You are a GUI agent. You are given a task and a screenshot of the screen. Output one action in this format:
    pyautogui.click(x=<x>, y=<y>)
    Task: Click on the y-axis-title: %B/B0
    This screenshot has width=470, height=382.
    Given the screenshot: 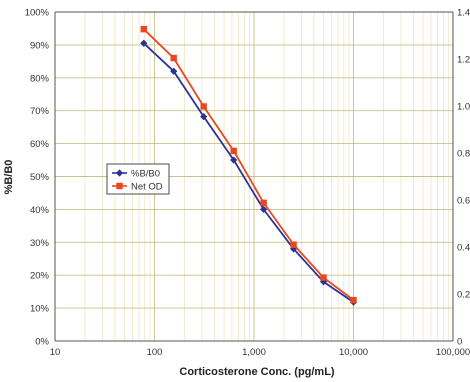 What is the action you would take?
    pyautogui.click(x=9, y=177)
    